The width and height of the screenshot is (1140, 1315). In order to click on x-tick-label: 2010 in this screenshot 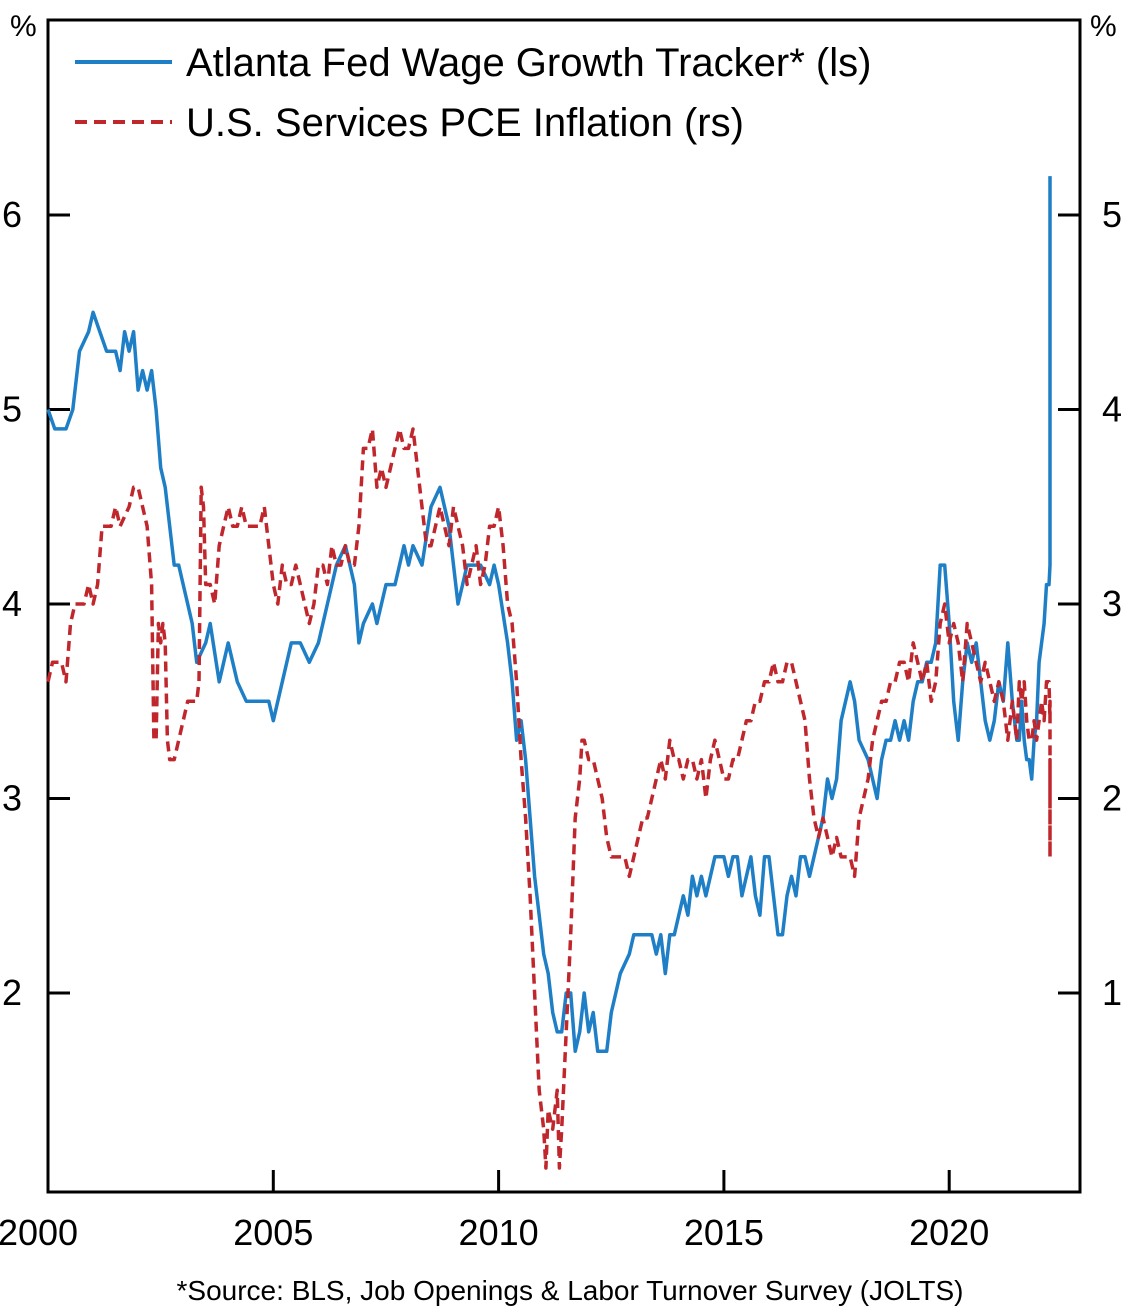, I will do `click(499, 1232)`.